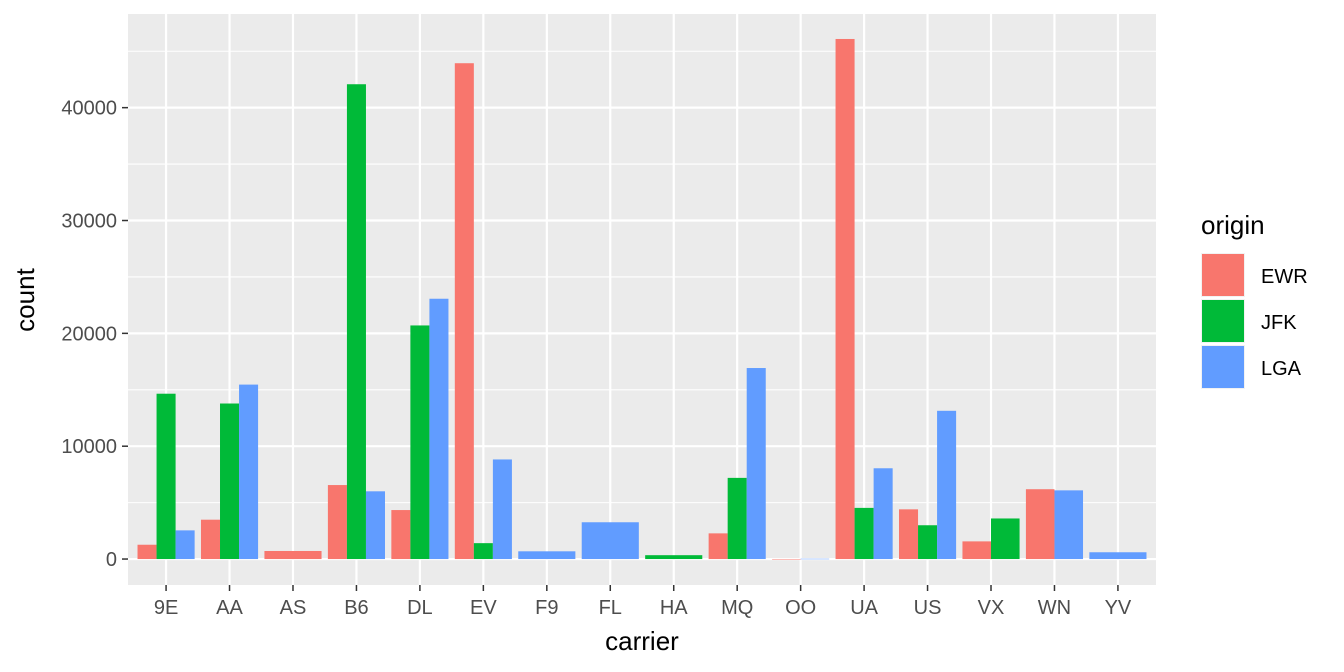  I want to click on y-axis-title: count, so click(25, 299).